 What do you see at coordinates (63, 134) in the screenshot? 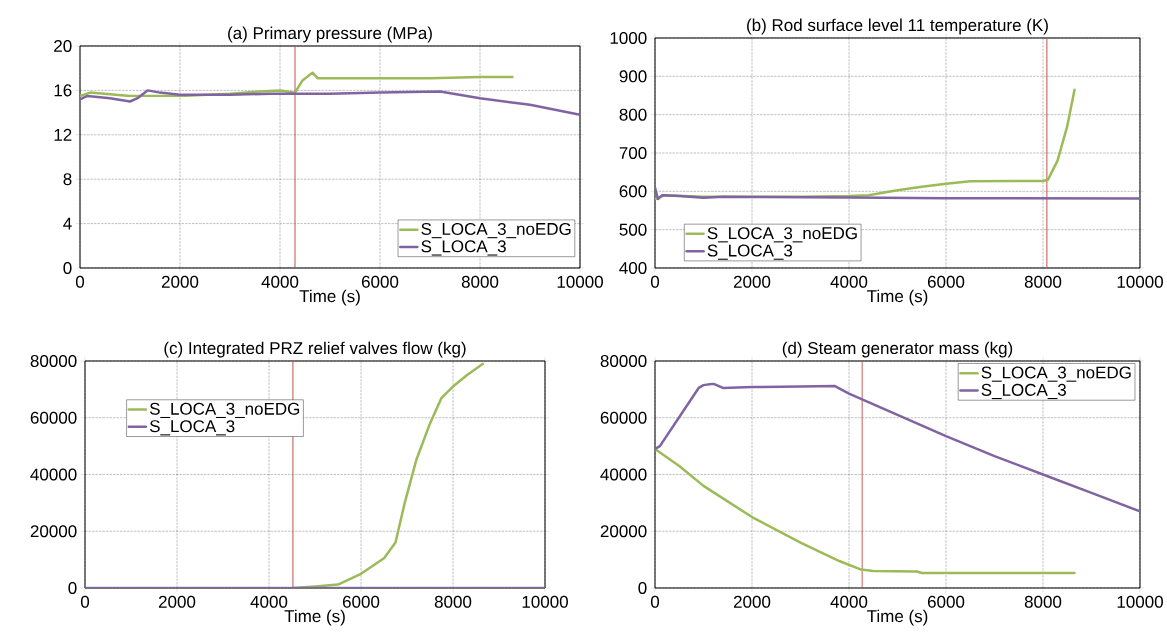
I see `y-tick-label: 12` at bounding box center [63, 134].